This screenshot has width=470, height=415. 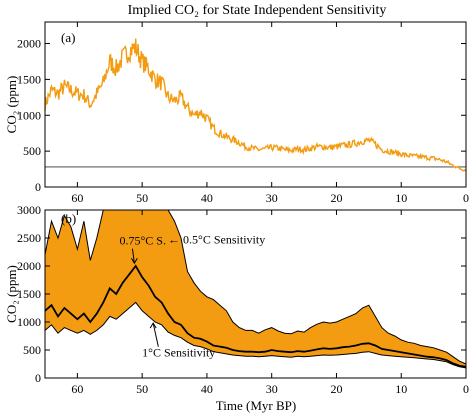 I want to click on panel-a-xtick-labels: 60 50 40 30 20 10 0, so click(x=270, y=198).